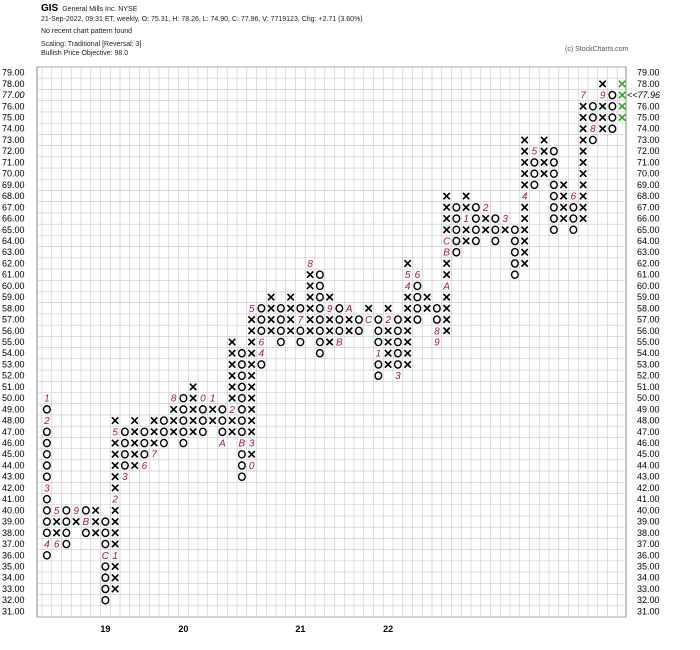 This screenshot has height=650, width=700. I want to click on y-tick-label-left: 48.00, so click(13, 421).